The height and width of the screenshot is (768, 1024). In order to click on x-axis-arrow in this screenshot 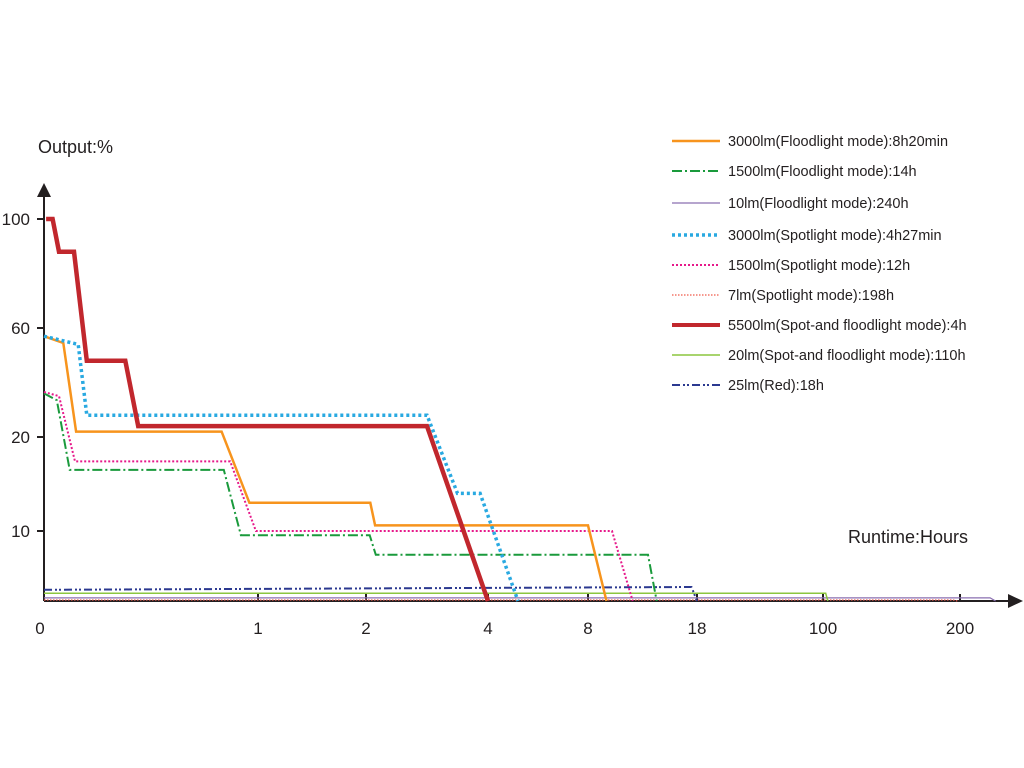, I will do `click(1015, 601)`.